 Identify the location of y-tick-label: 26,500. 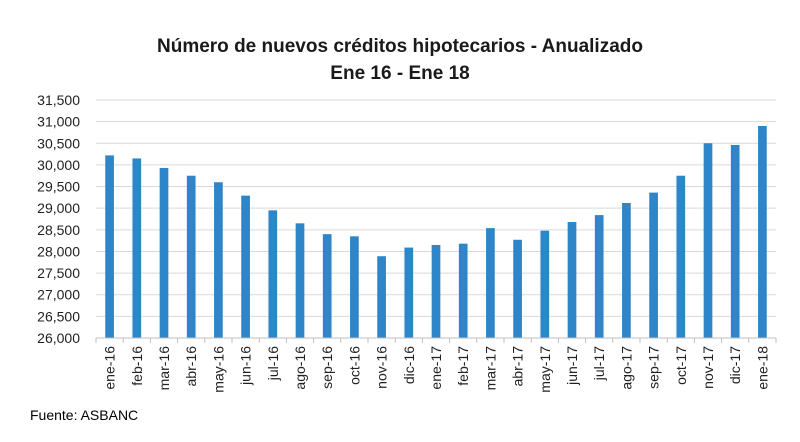
(58, 316).